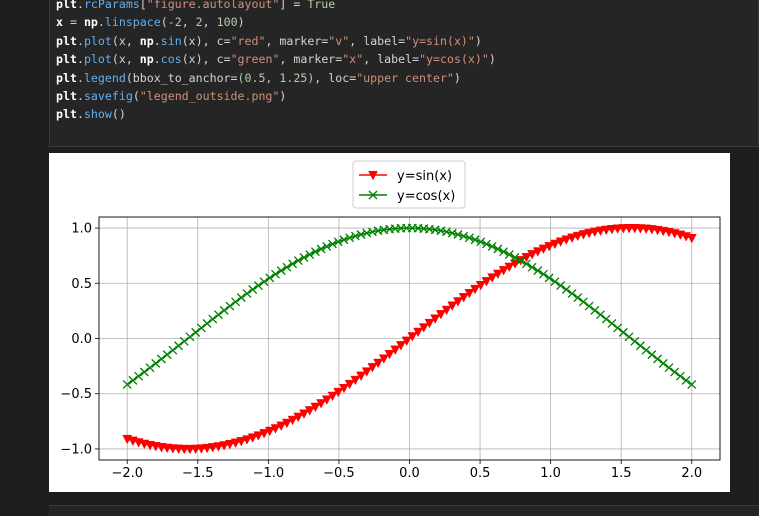  Describe the element at coordinates (66, 77) in the screenshot. I see `code-token: plt` at that location.